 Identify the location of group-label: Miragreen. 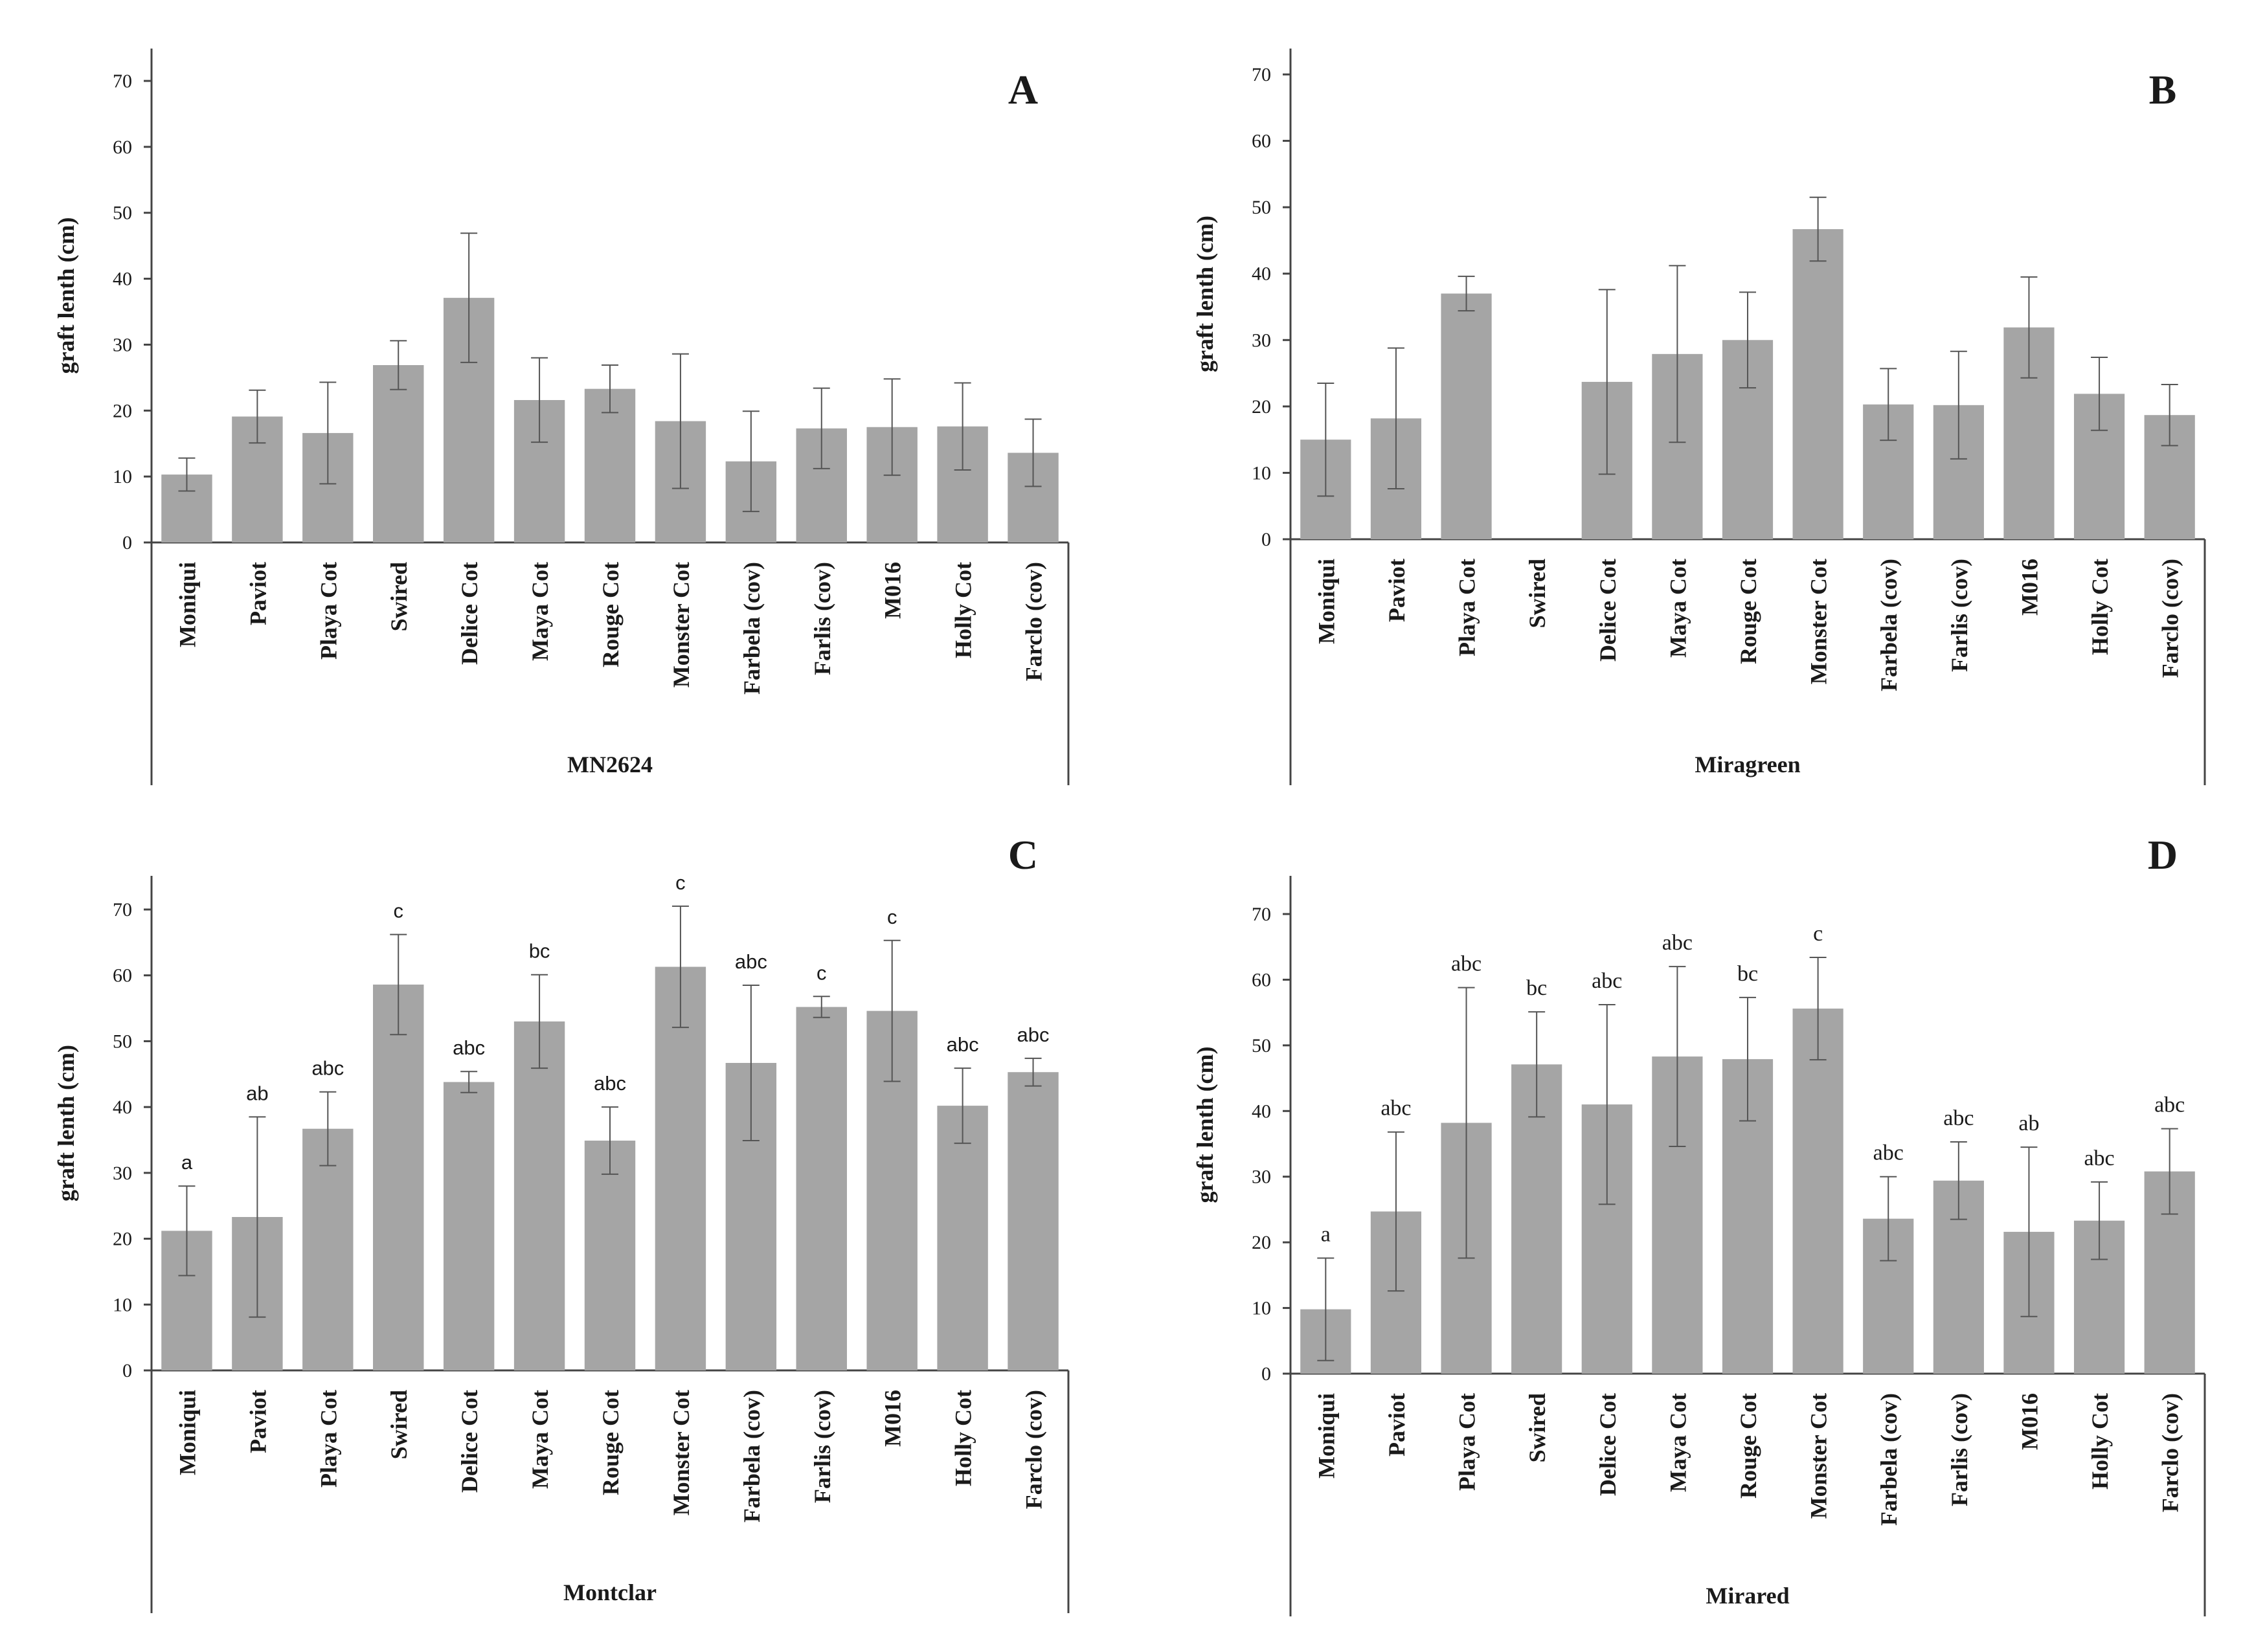
(1747, 764).